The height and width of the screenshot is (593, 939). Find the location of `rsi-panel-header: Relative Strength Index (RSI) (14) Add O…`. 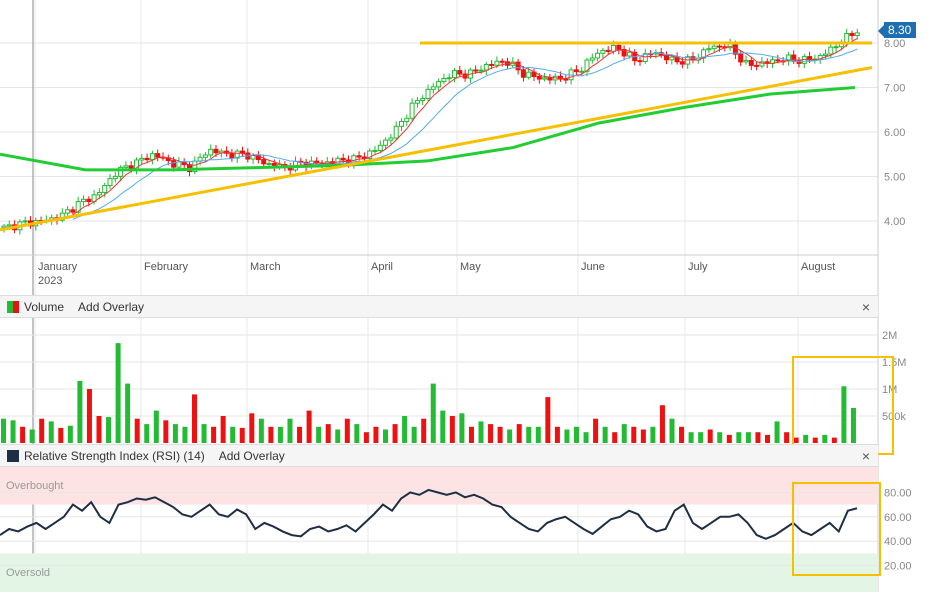

rsi-panel-header: Relative Strength Index (RSI) (14) Add O… is located at coordinates (439, 455).